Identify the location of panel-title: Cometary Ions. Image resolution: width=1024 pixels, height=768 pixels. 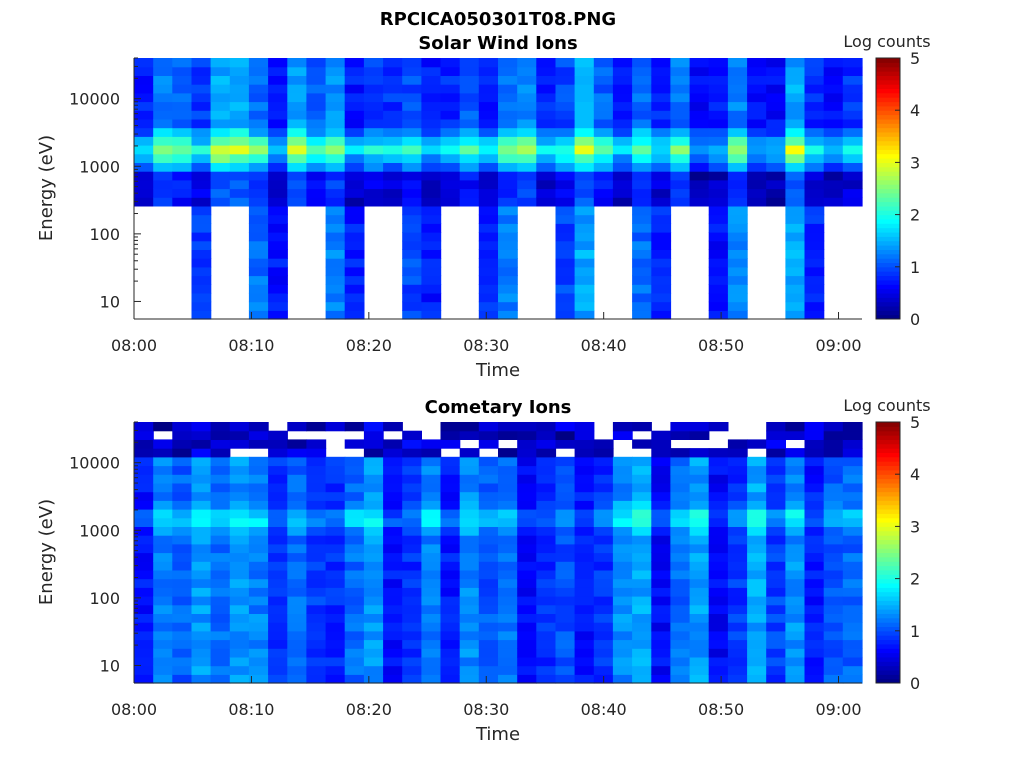
(498, 407).